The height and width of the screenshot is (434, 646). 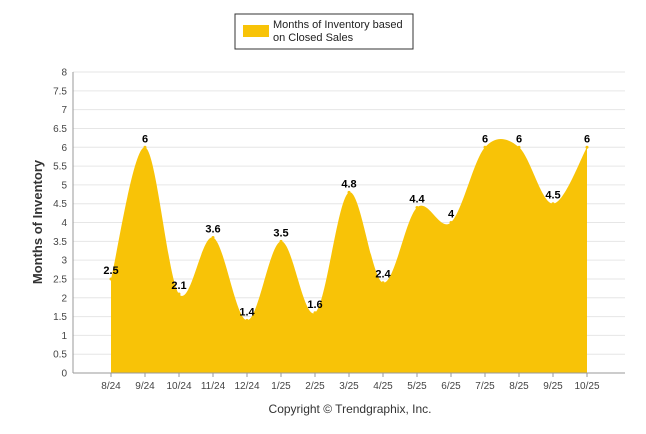 What do you see at coordinates (246, 386) in the screenshot?
I see `x-tick-label: 12/24` at bounding box center [246, 386].